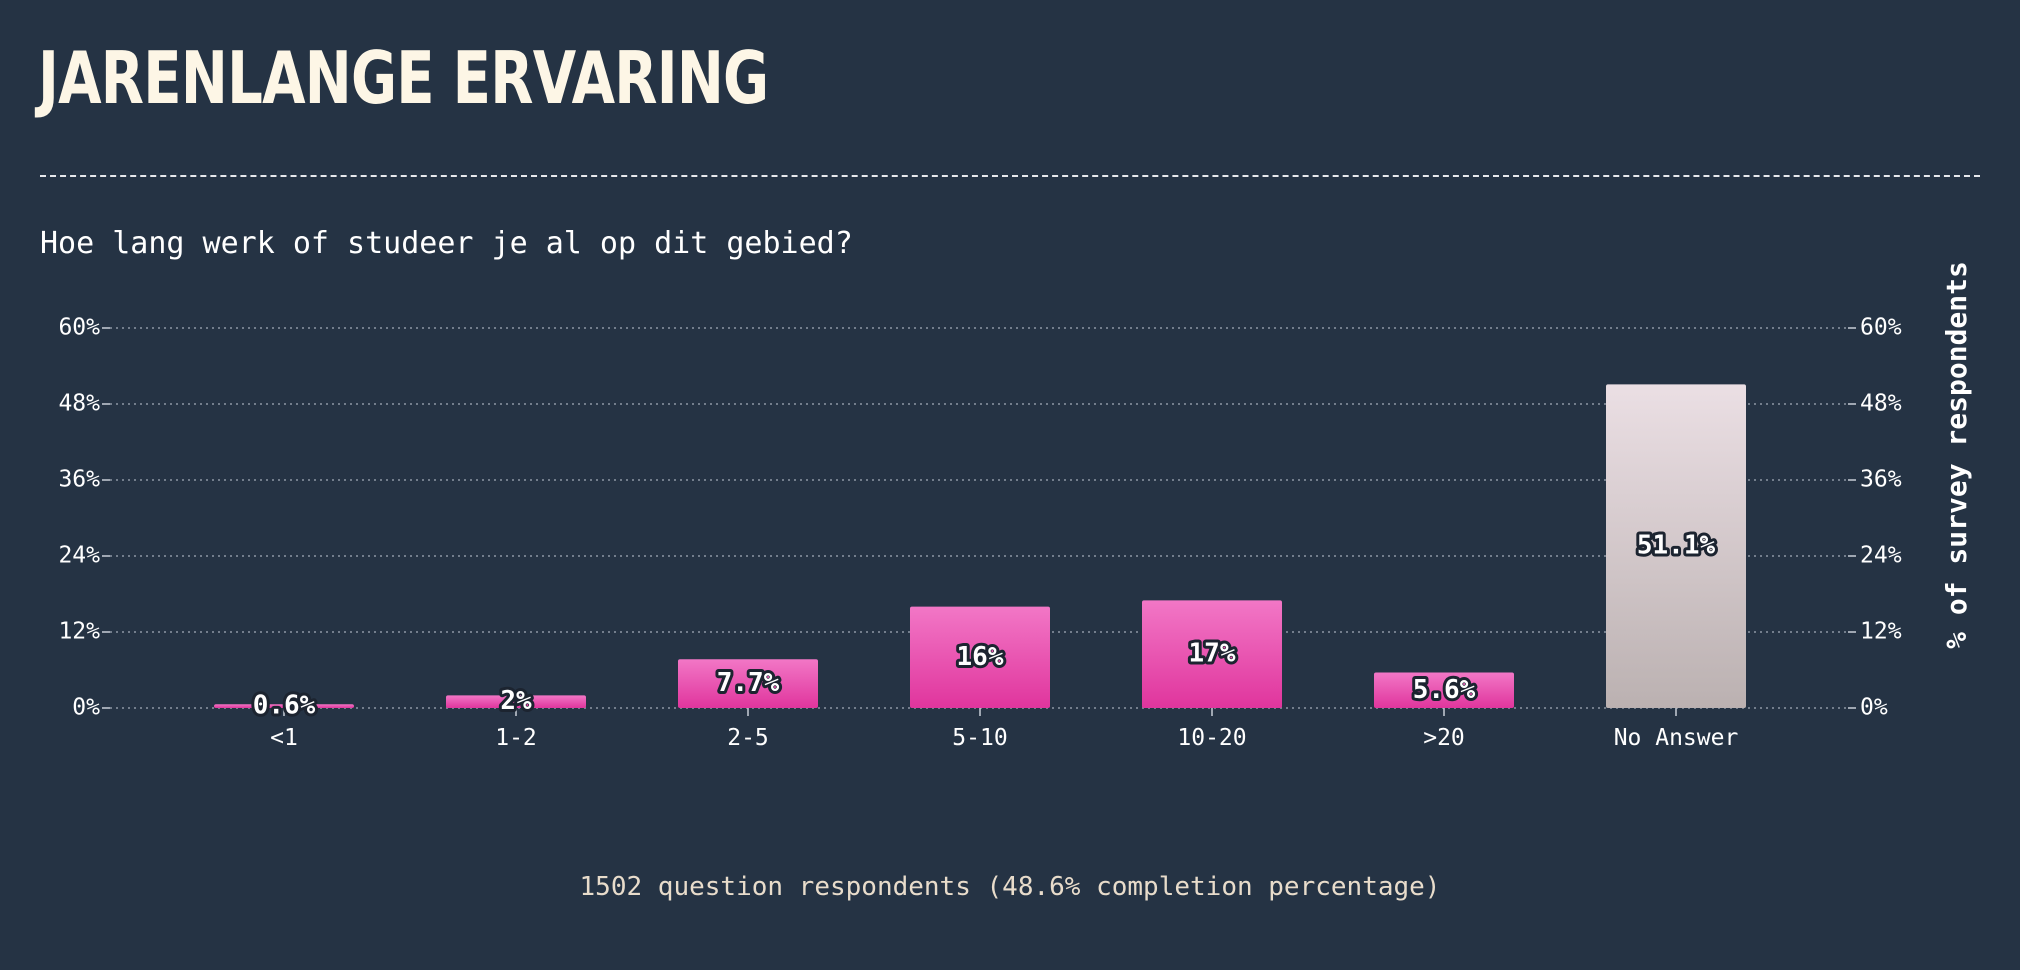 The height and width of the screenshot is (970, 2020). I want to click on x-tick-label: No Answer, so click(1676, 738).